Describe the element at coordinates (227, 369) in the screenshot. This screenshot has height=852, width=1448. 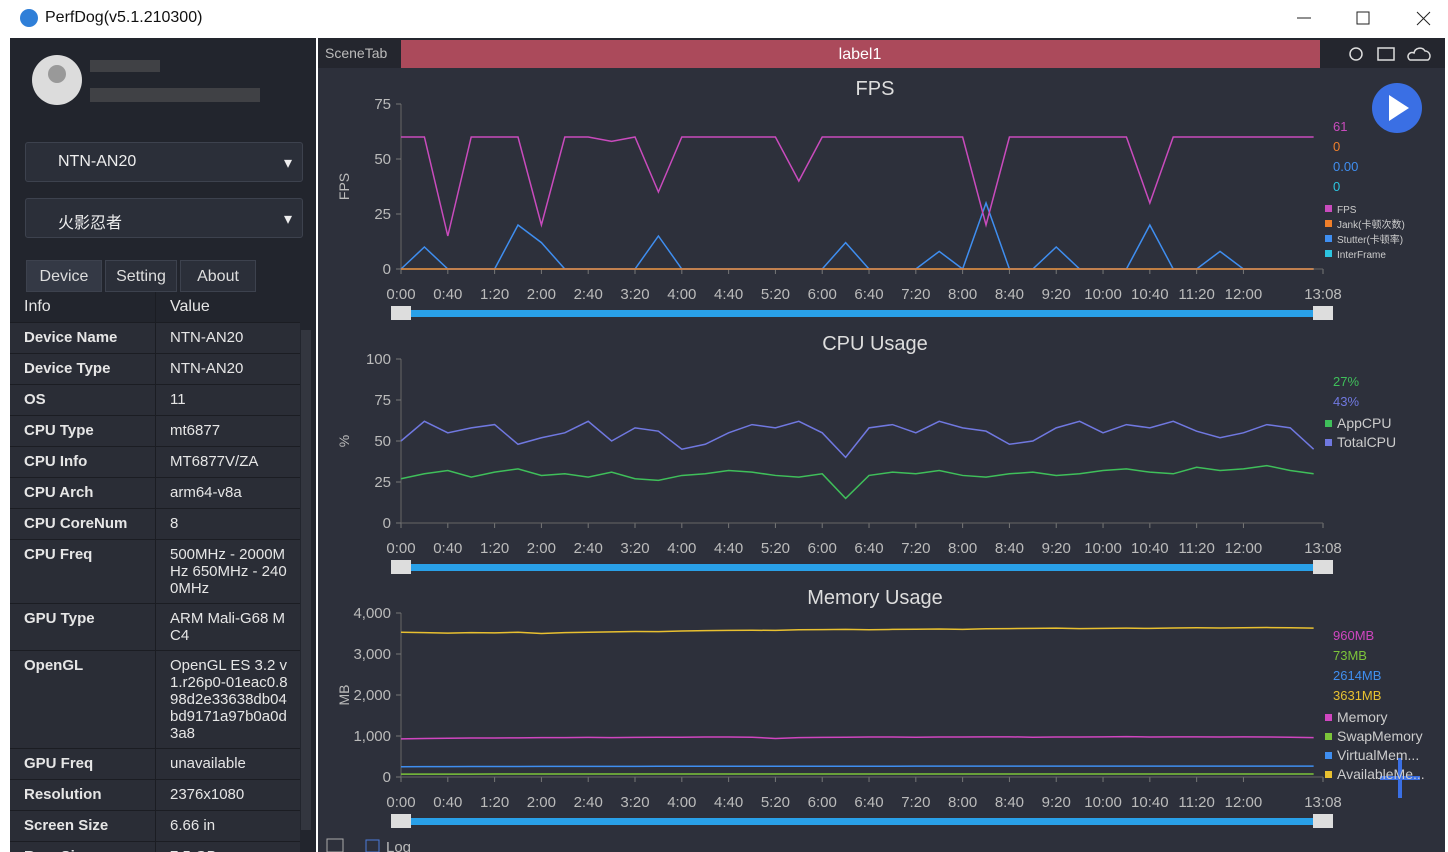
I see `value-cell: NTN-AN20` at that location.